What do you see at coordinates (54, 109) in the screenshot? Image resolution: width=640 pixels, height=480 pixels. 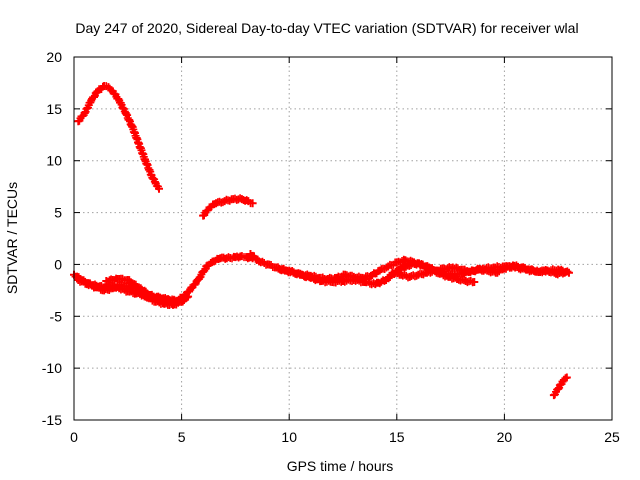 I see `y-tick-label: 15` at bounding box center [54, 109].